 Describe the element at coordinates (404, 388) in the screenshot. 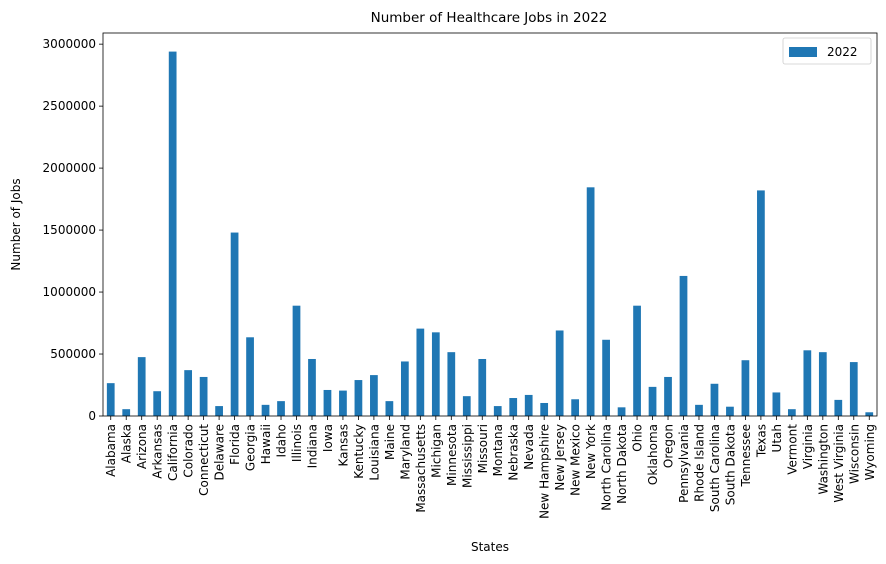

I see `bar-maryland` at that location.